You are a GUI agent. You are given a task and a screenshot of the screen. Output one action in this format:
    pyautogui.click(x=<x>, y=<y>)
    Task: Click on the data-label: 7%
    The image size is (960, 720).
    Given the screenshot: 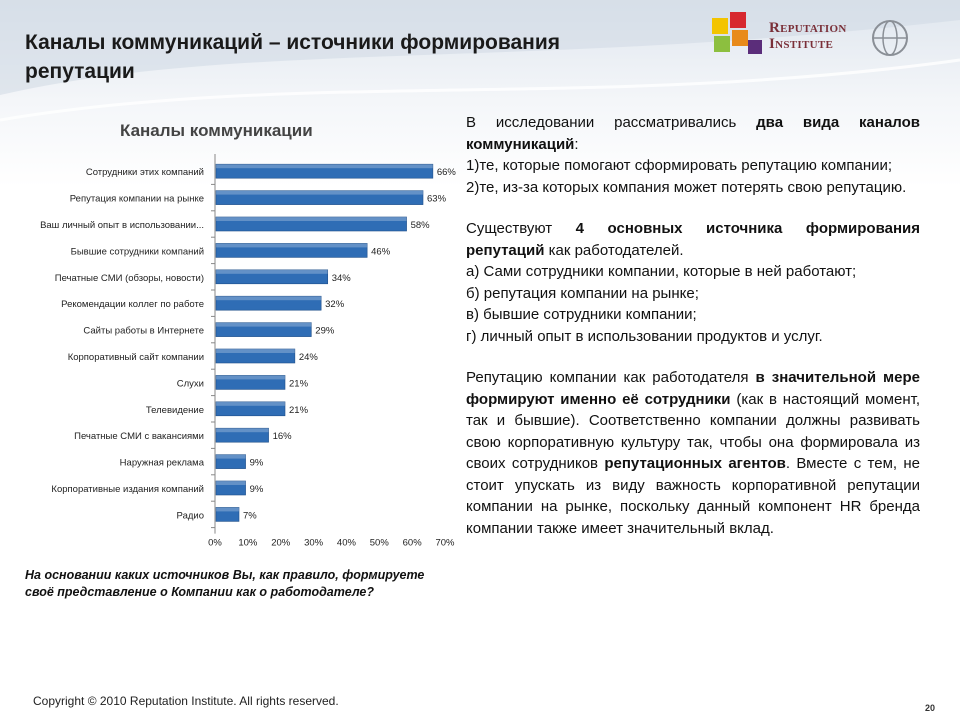 What is the action you would take?
    pyautogui.click(x=250, y=515)
    